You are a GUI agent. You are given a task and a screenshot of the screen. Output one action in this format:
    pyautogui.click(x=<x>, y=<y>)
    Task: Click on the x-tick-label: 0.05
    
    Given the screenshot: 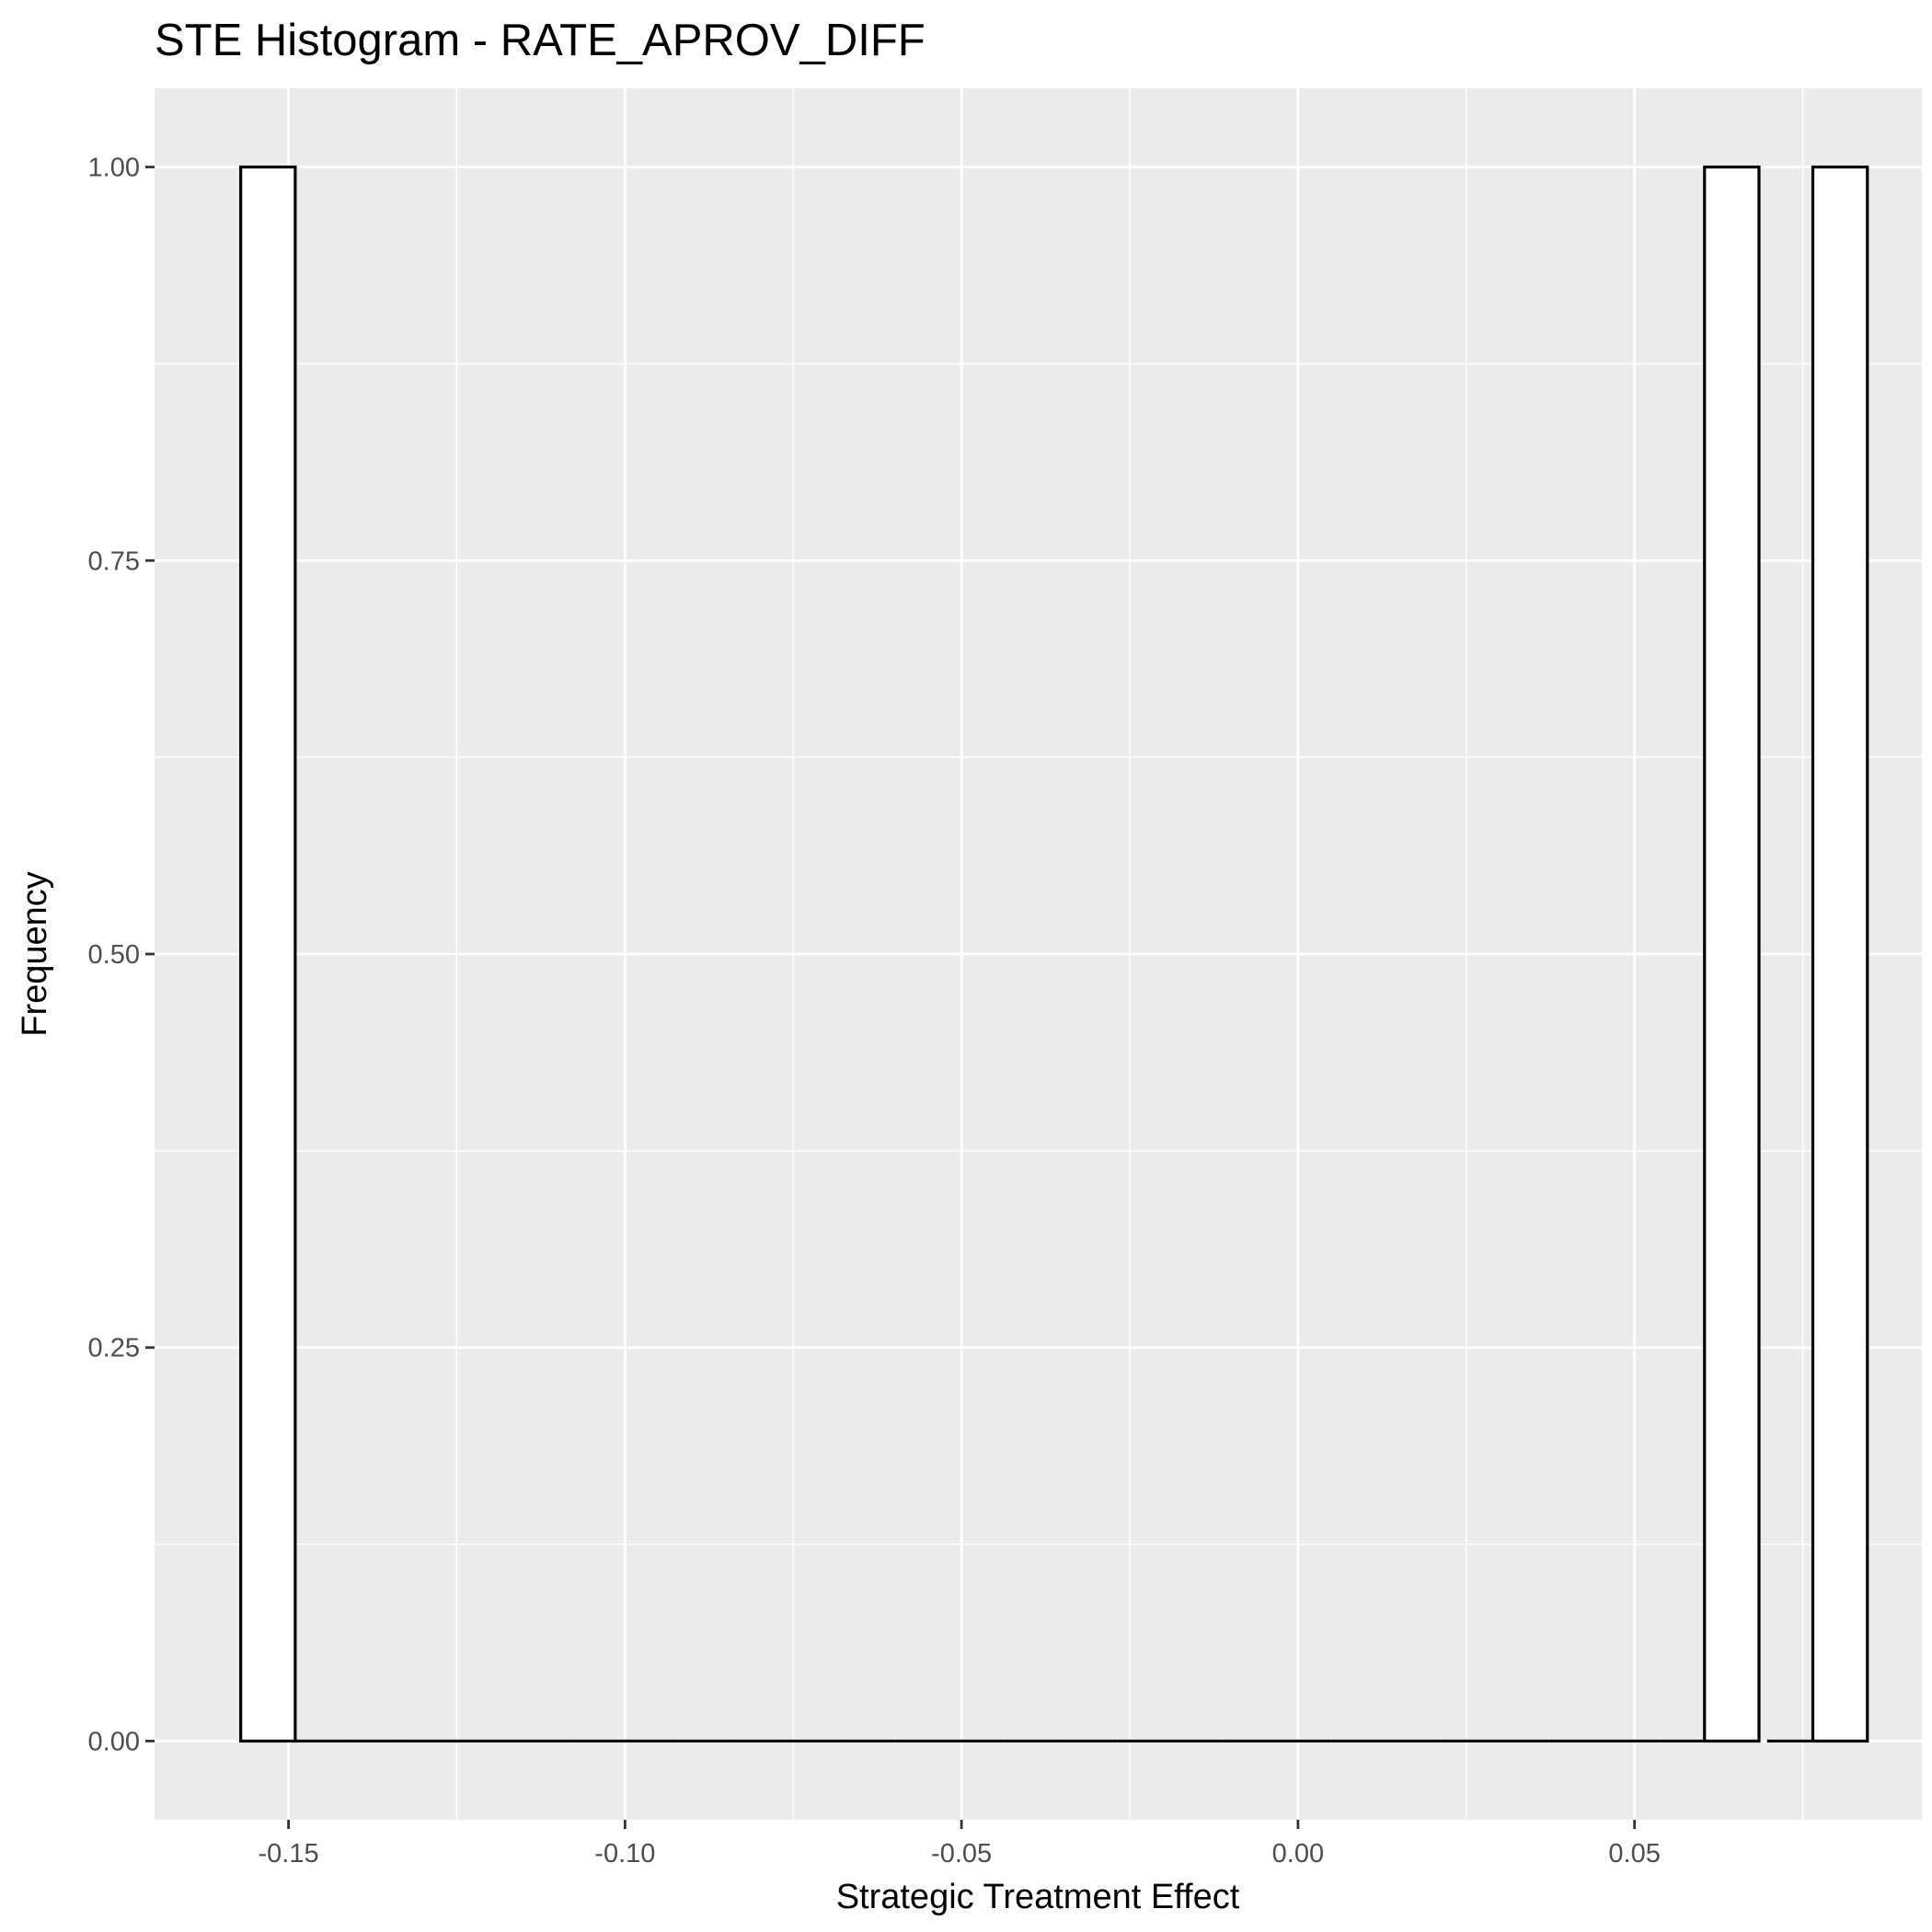 What is the action you would take?
    pyautogui.click(x=1634, y=1854)
    